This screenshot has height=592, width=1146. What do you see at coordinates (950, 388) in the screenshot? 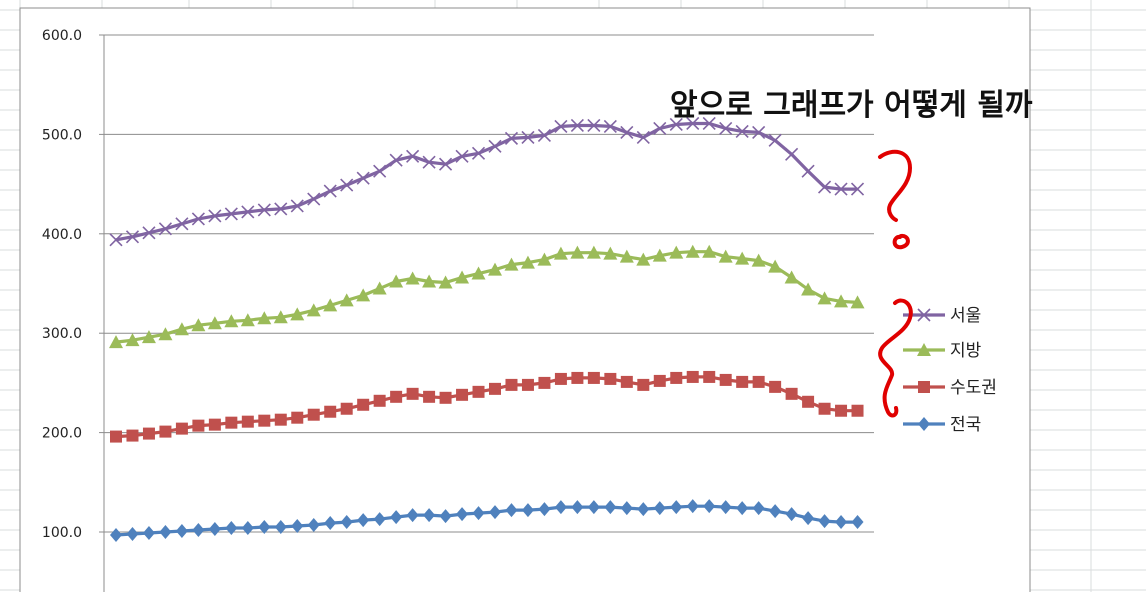
I see `legend-item: 수도권` at bounding box center [950, 388].